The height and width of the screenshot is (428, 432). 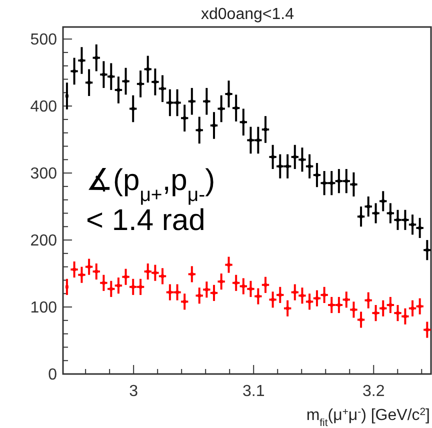 I want to click on x-tick-label: 3.1, so click(x=253, y=391).